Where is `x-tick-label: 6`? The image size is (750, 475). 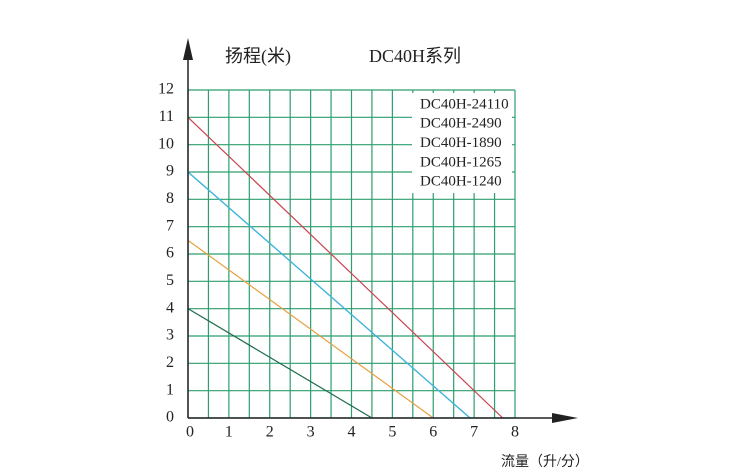
x-tick-label: 6 is located at coordinates (433, 432).